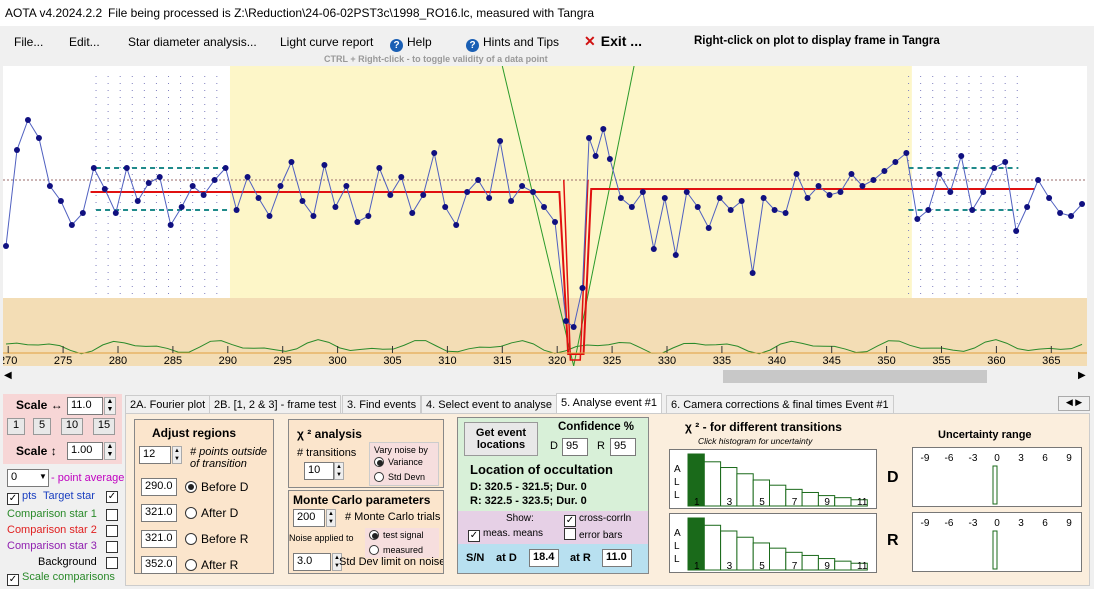  Describe the element at coordinates (159, 565) in the screenshot. I see `after-r-input: 352.0` at that location.